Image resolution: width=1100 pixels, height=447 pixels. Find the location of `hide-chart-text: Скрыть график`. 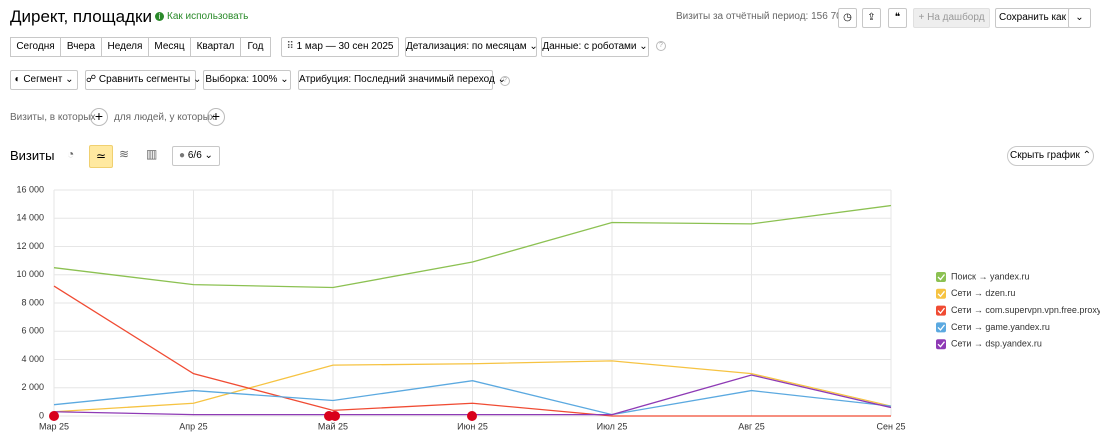

hide-chart-text: Скрыть график is located at coordinates (1044, 155).